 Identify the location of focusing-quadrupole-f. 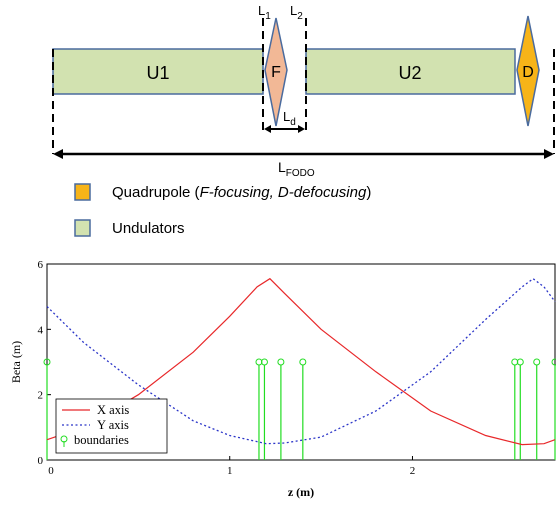
(276, 72).